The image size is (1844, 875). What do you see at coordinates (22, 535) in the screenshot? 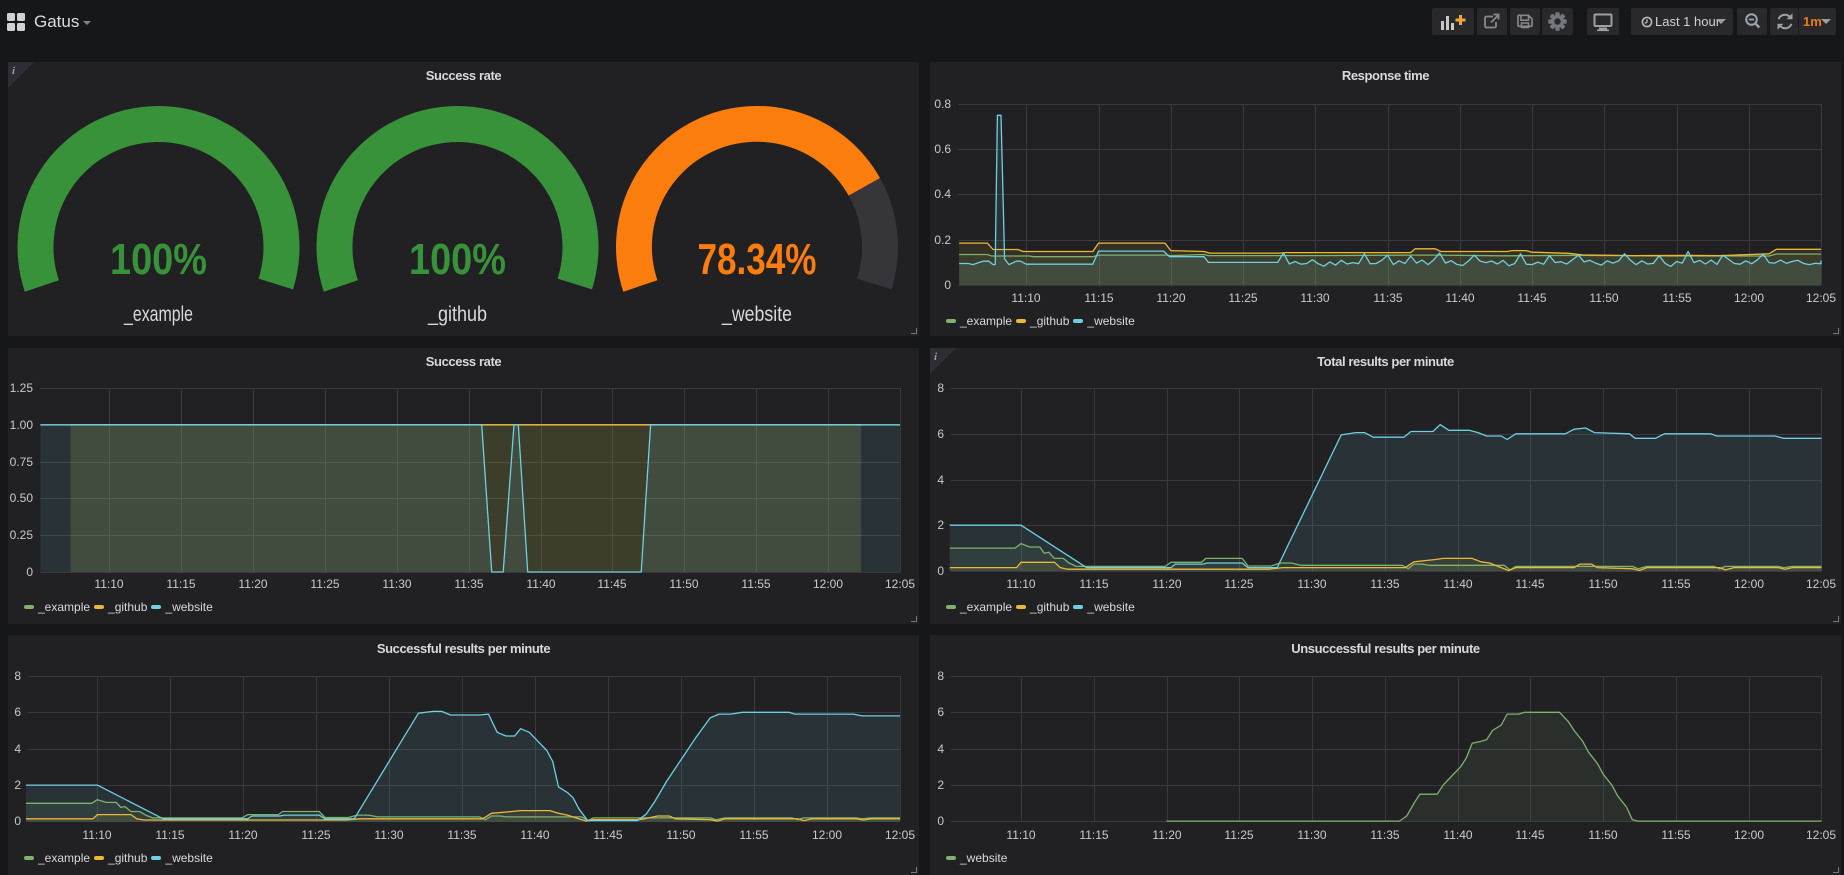
I see `svg-text: 0.25` at bounding box center [22, 535].